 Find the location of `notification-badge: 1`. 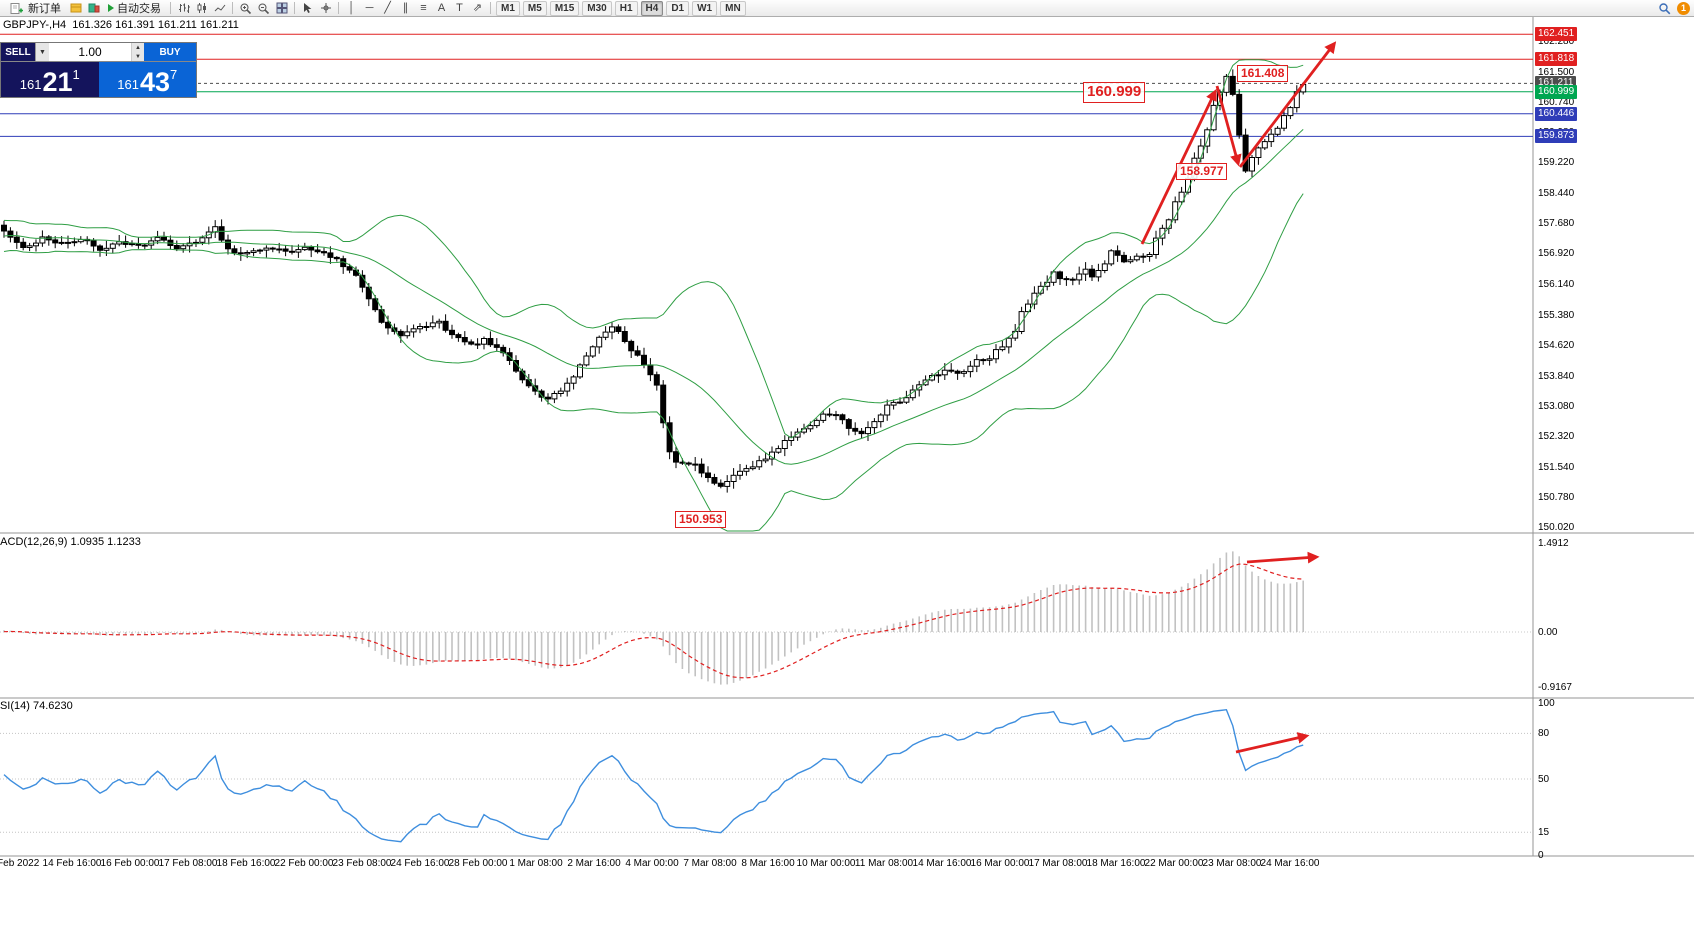

notification-badge: 1 is located at coordinates (1683, 8).